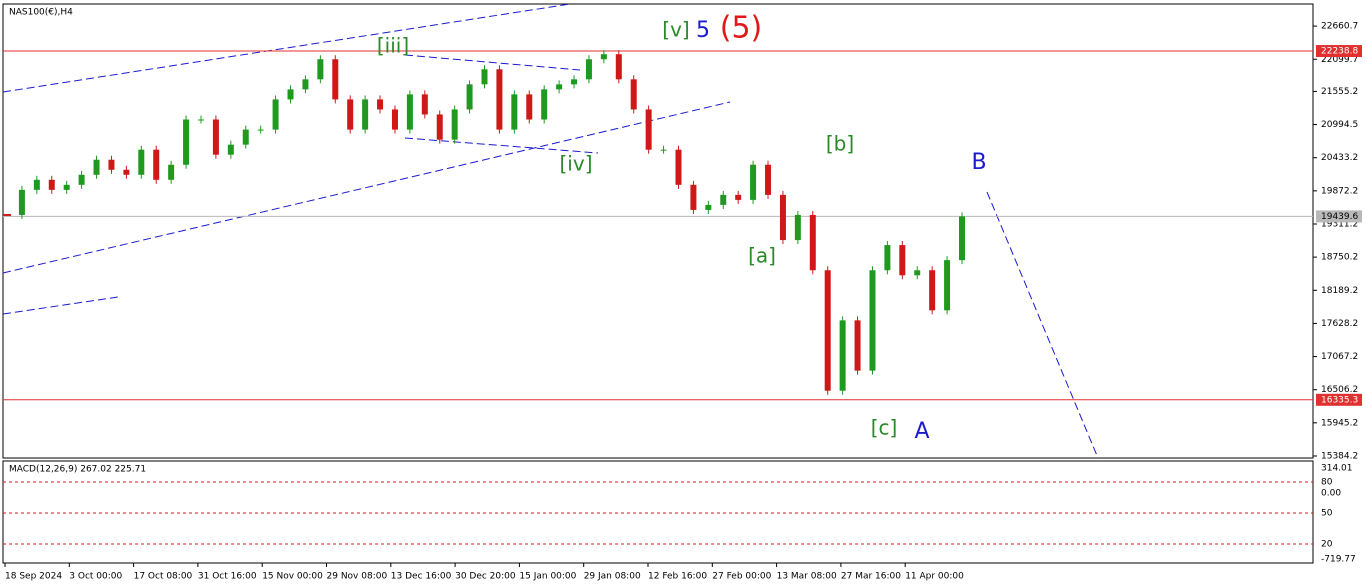 The image size is (1366, 588). Describe the element at coordinates (978, 162) in the screenshot. I see `wave-label: B` at that location.